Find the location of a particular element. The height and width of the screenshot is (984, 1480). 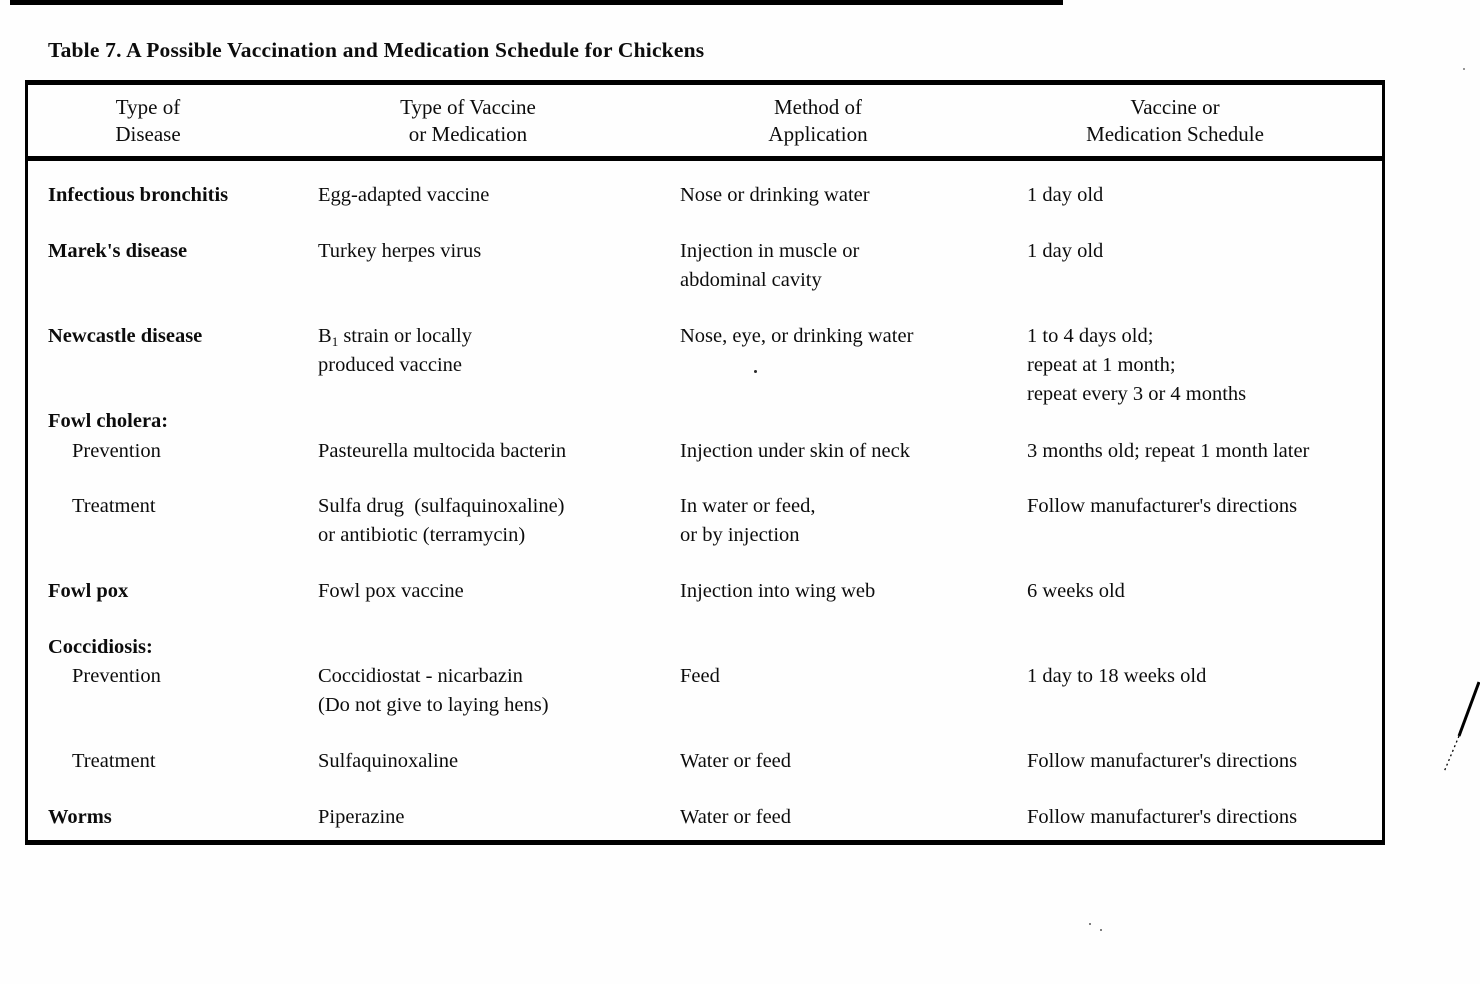

column-header-method: Method of Application is located at coordinates (818, 120).